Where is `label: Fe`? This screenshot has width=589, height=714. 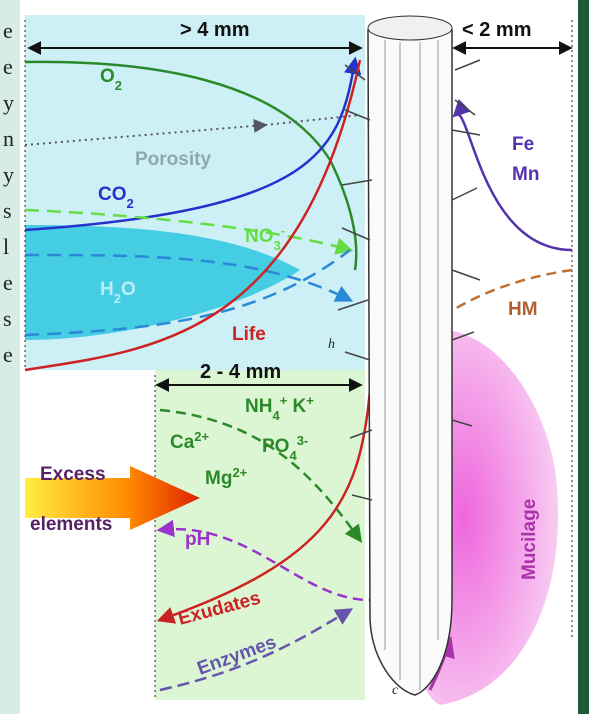 label: Fe is located at coordinates (523, 144).